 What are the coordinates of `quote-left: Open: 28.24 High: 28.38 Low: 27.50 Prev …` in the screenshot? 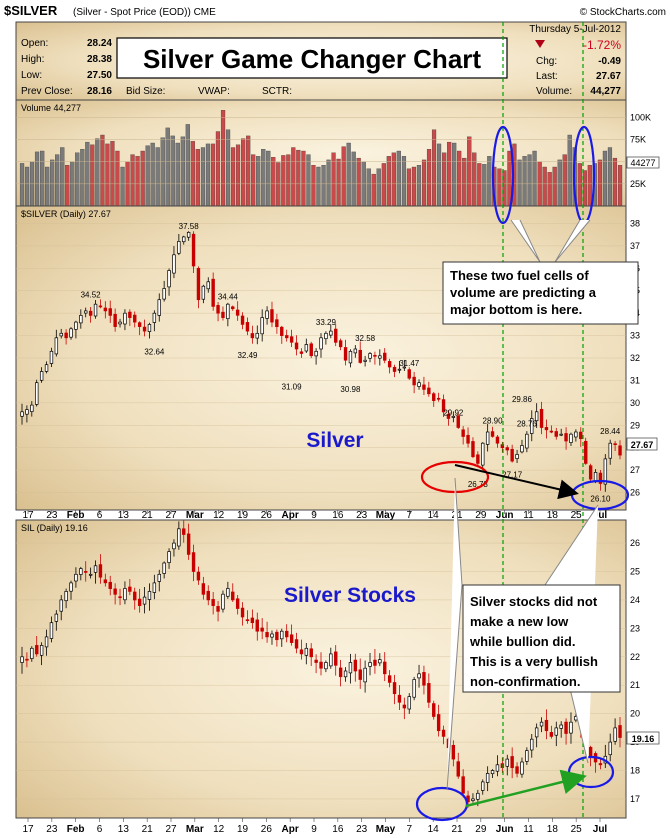 It's located at (156, 67).